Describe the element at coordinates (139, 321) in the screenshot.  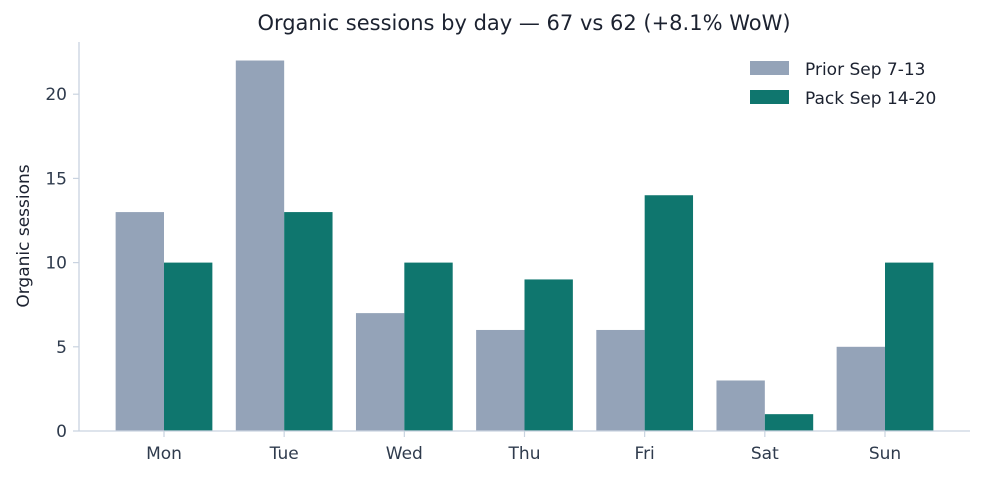
I see `bar-prior-mon` at that location.